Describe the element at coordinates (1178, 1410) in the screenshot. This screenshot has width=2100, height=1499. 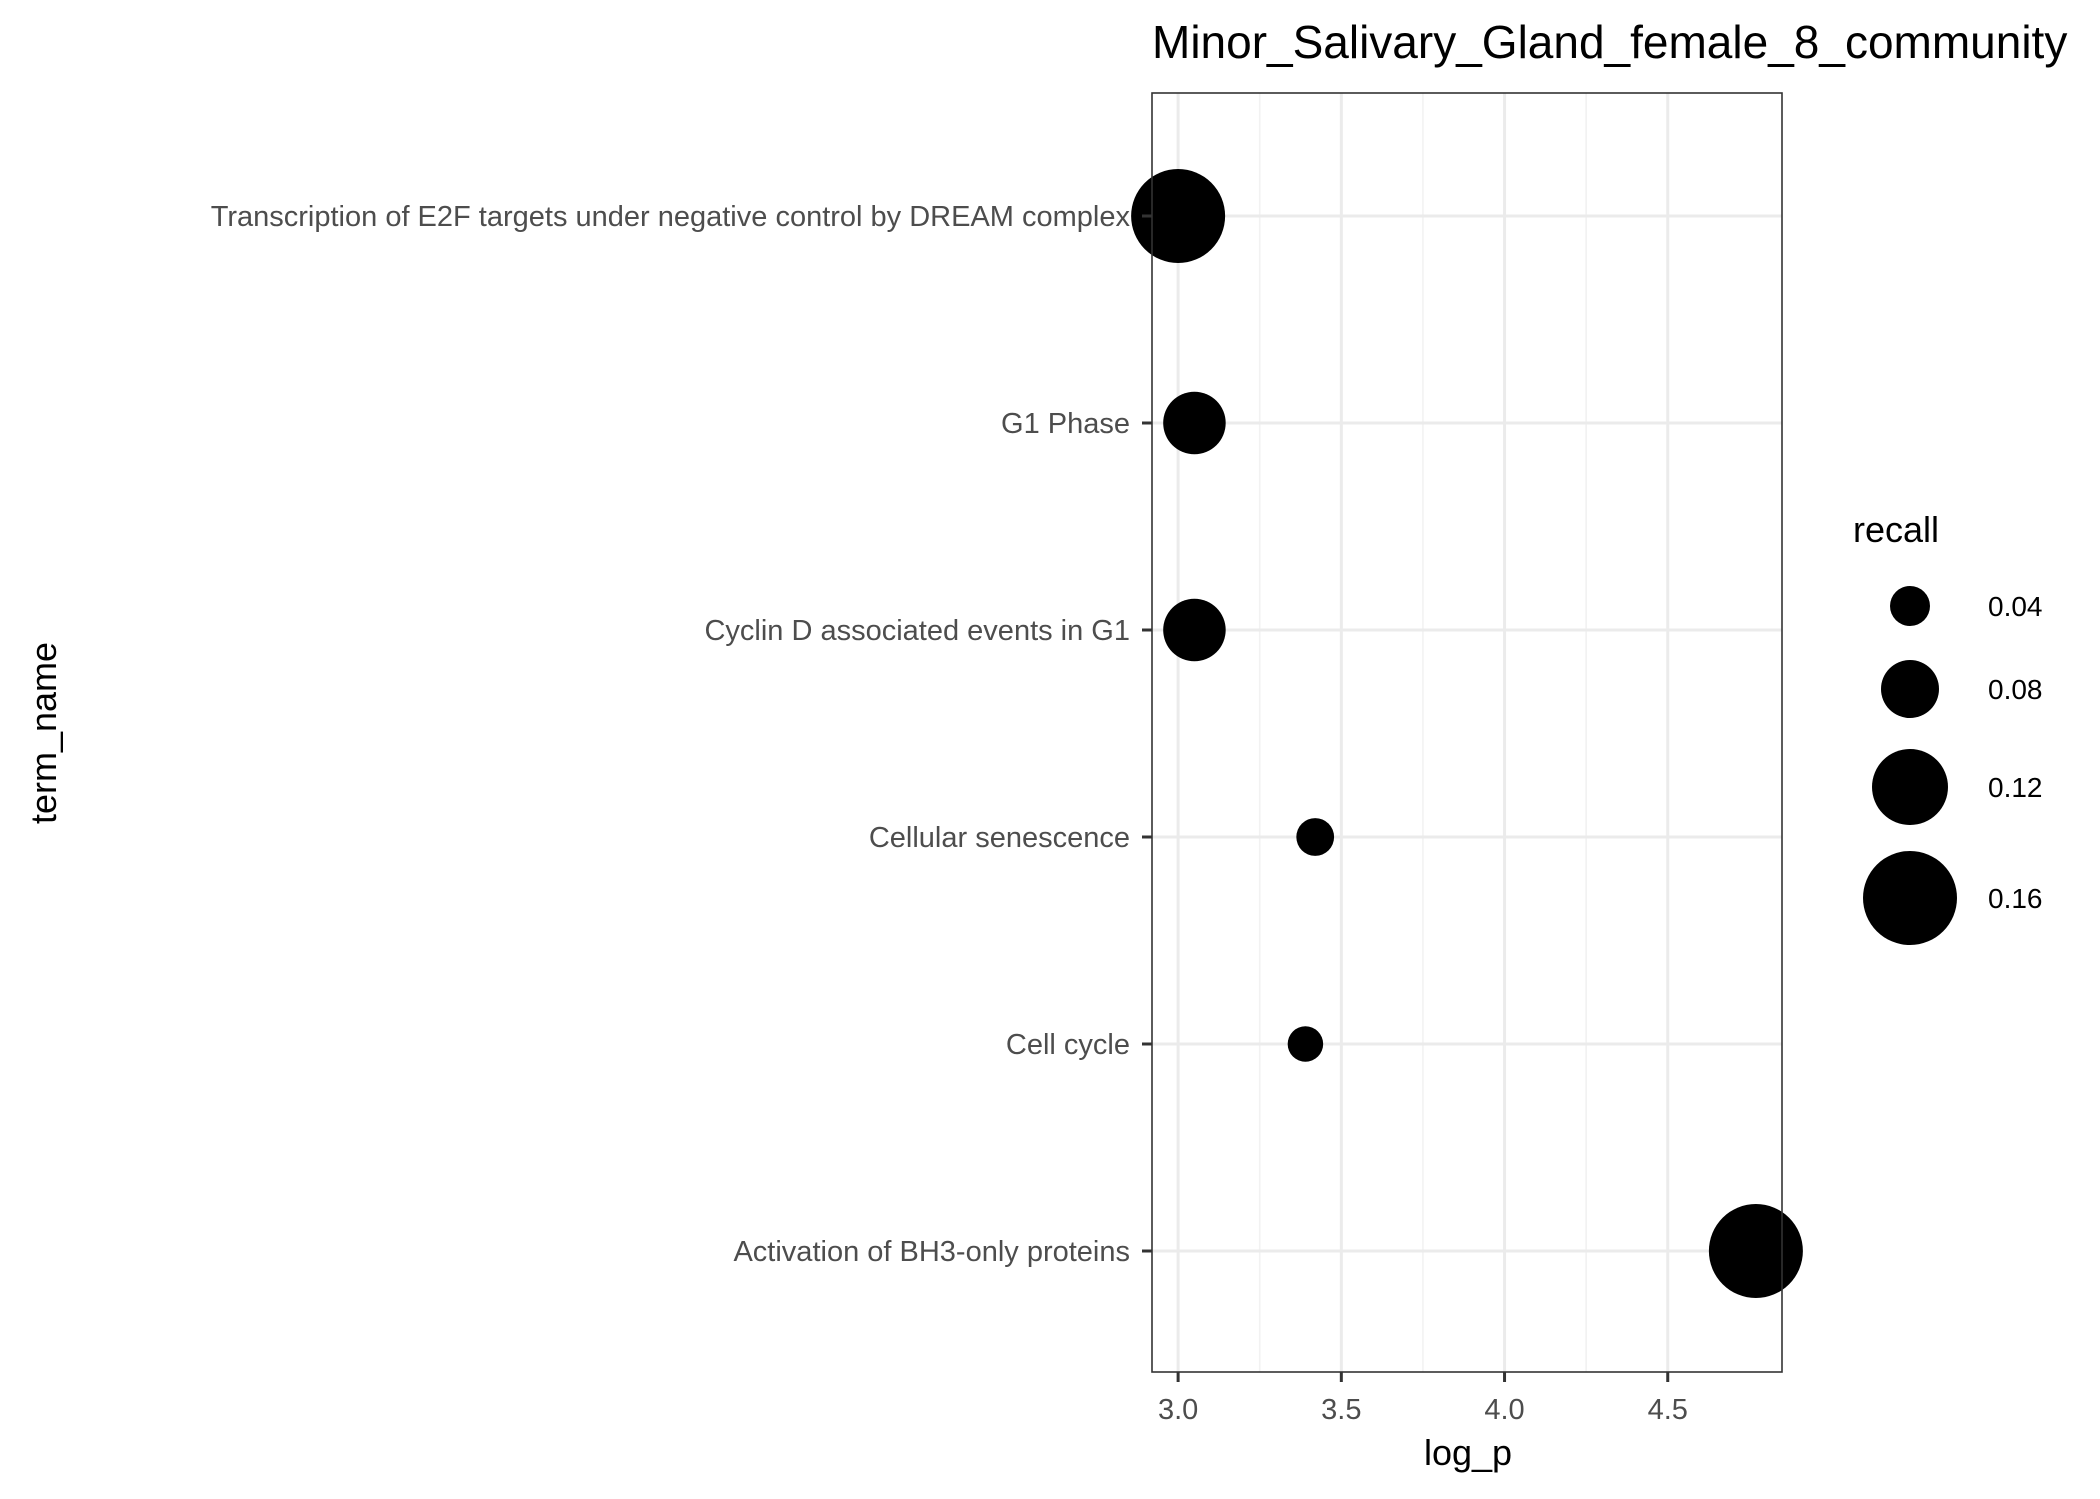
I see `x-tick-label: 3.0` at that location.